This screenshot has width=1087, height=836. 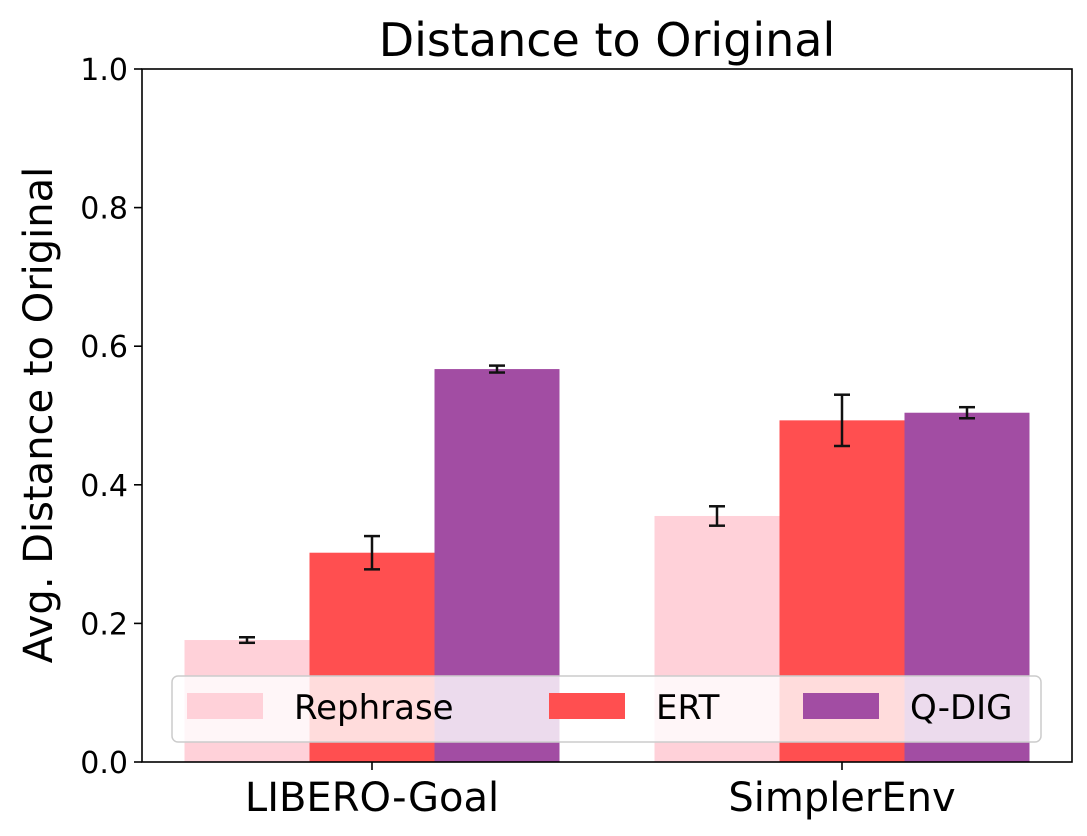 What do you see at coordinates (104, 763) in the screenshot?
I see `y-tick-label: 0.0` at bounding box center [104, 763].